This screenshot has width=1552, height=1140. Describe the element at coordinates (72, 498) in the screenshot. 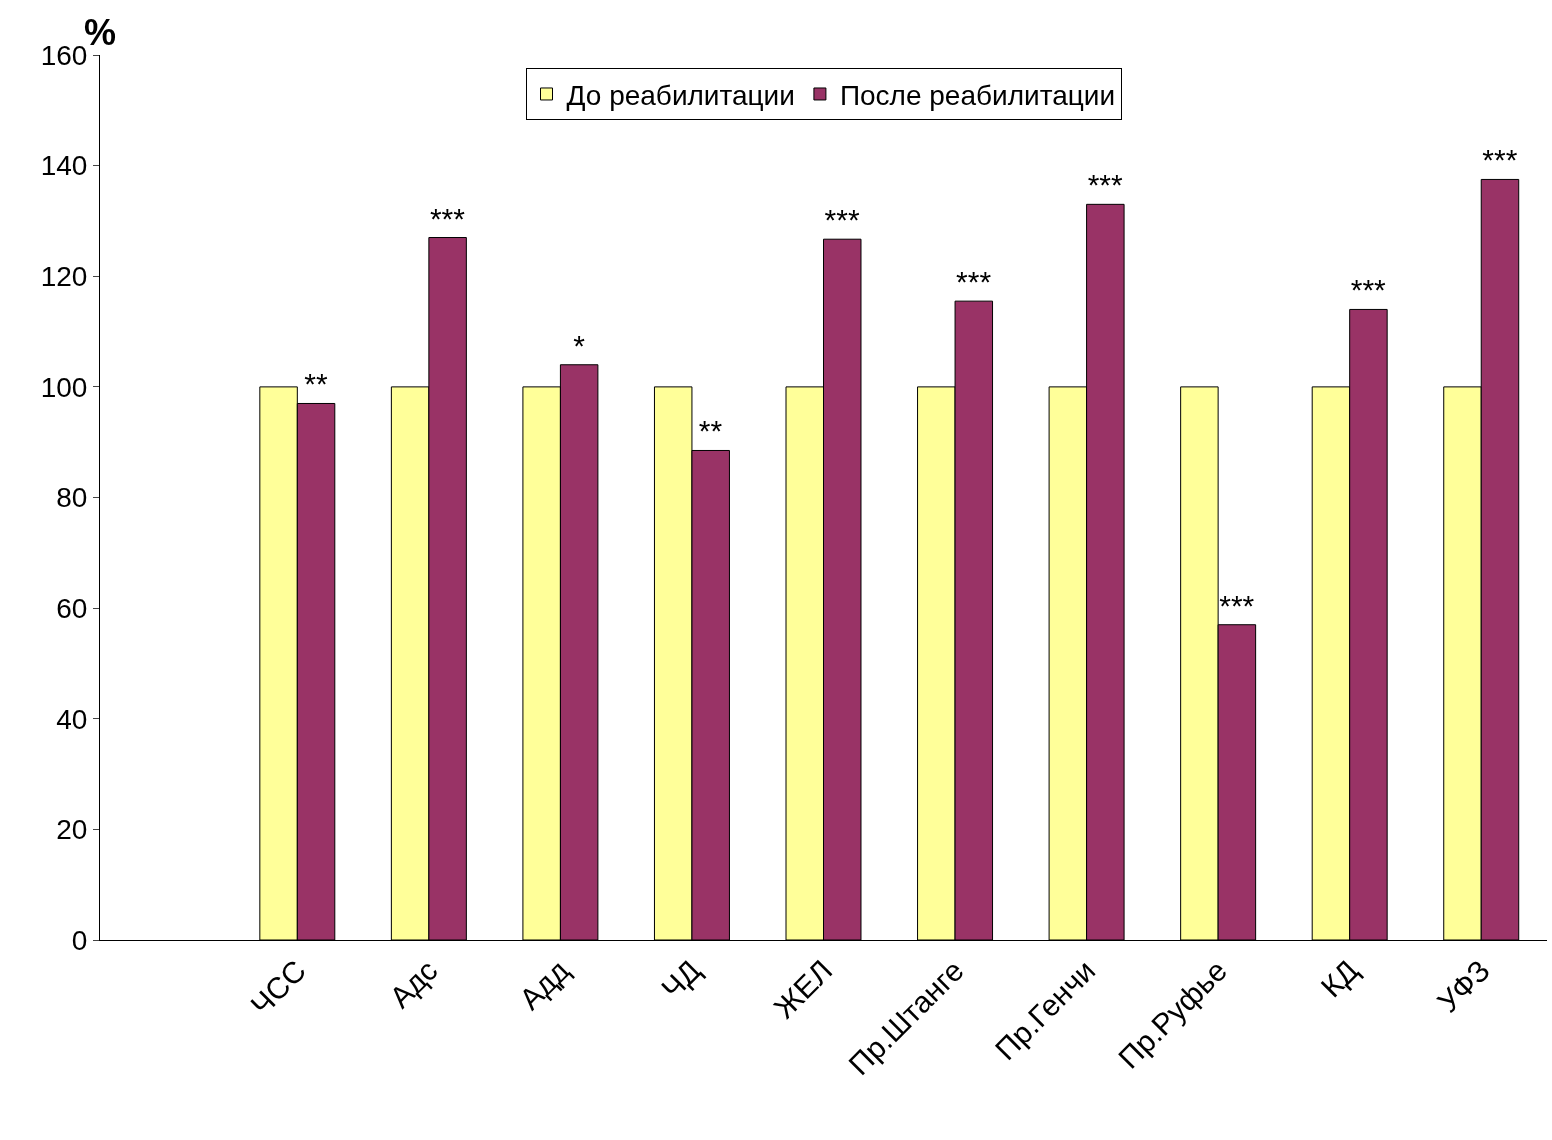

I see `y-tick-label: 80` at that location.